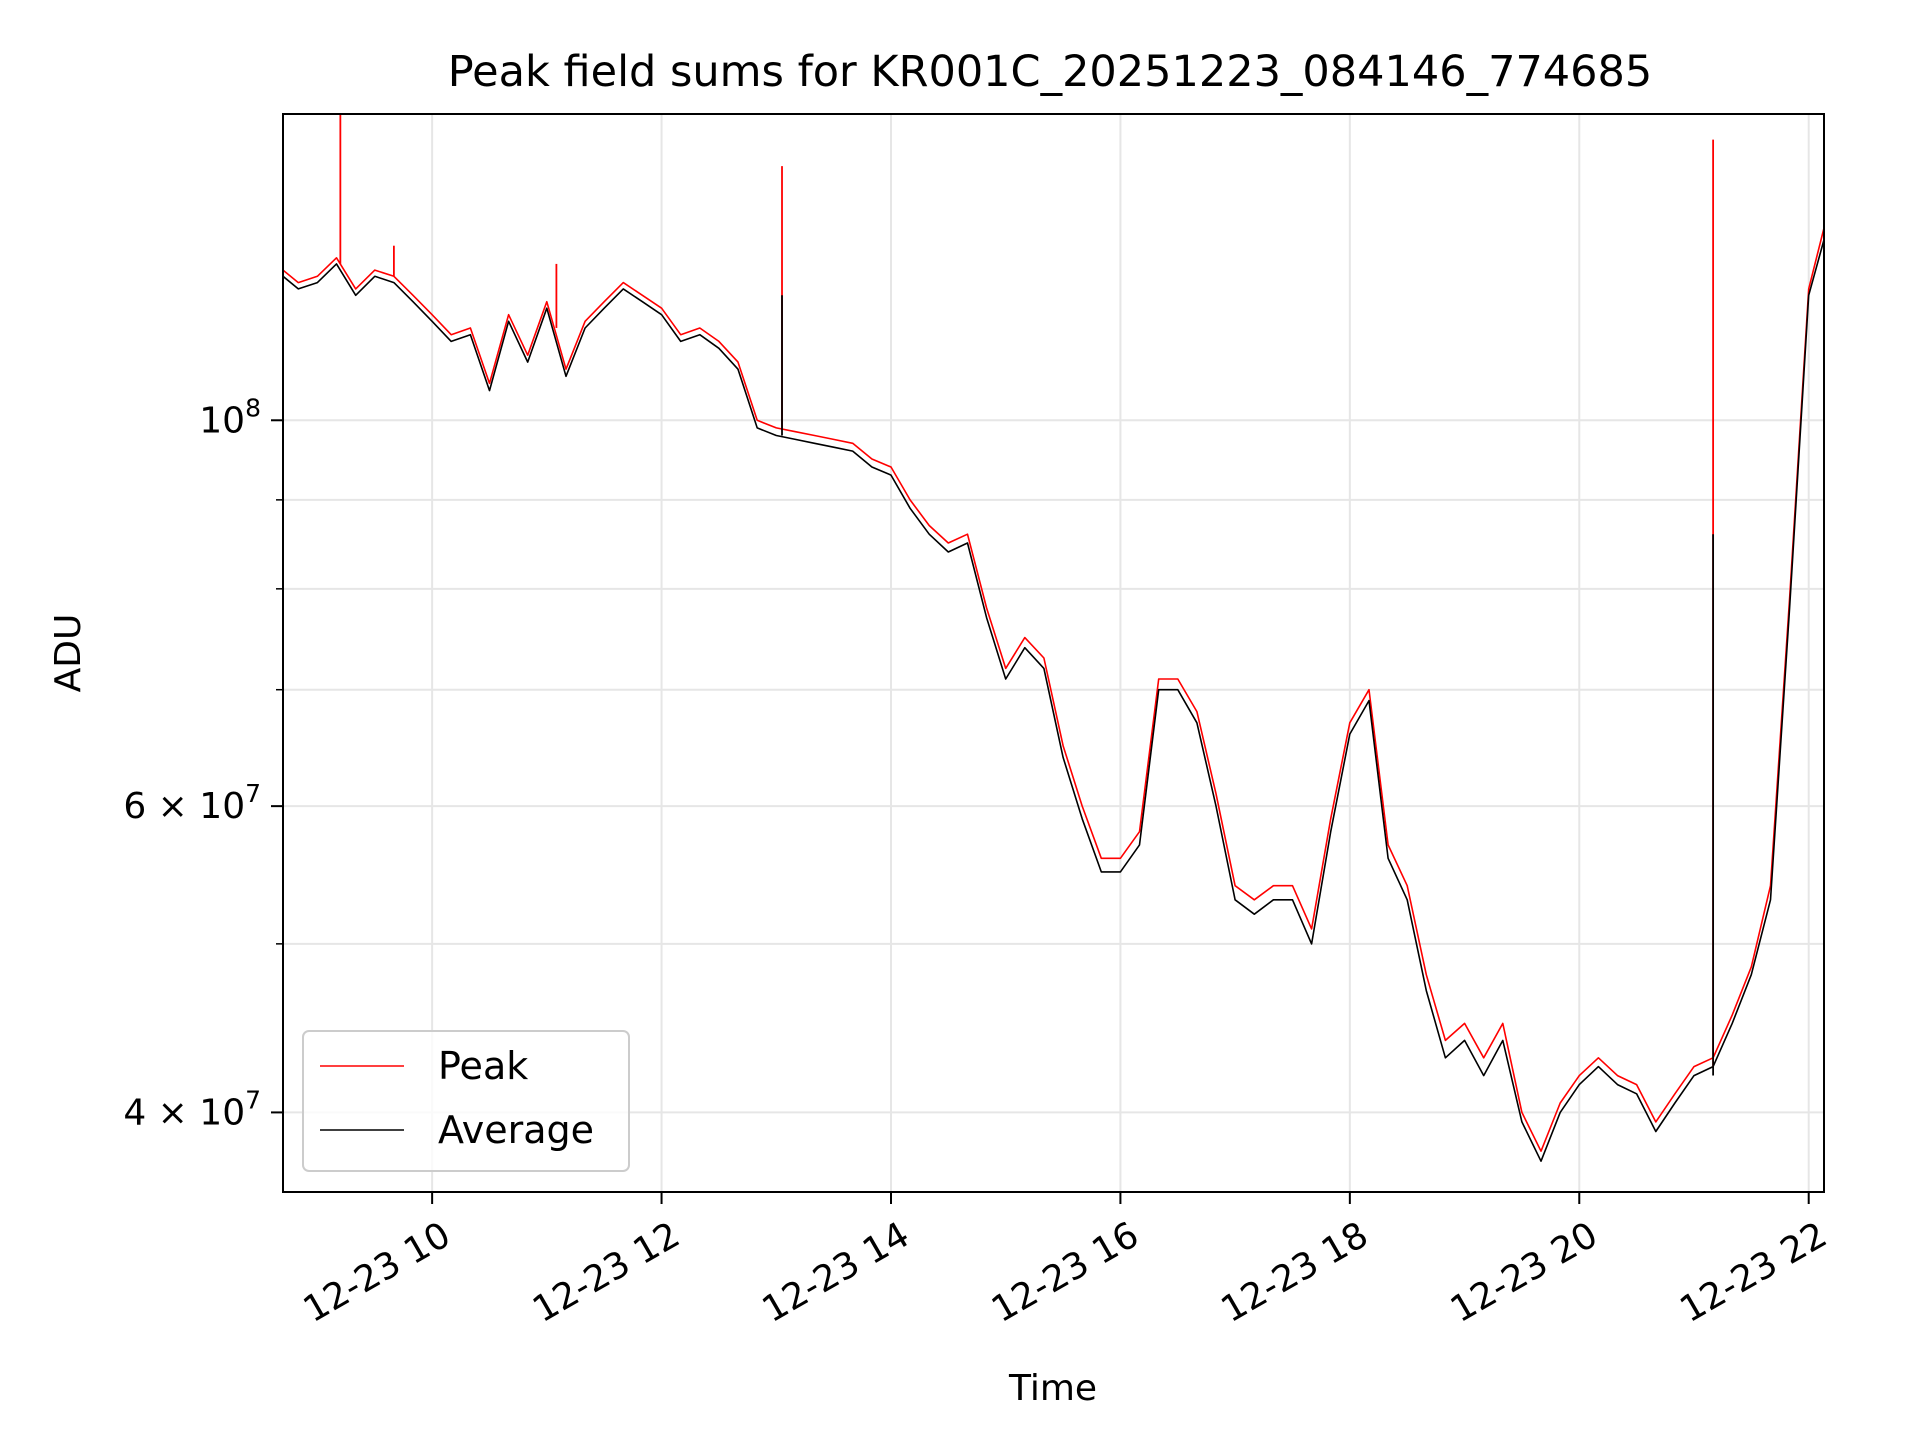 This screenshot has height=1440, width=1920. I want to click on legend-label-average: Average, so click(516, 1130).